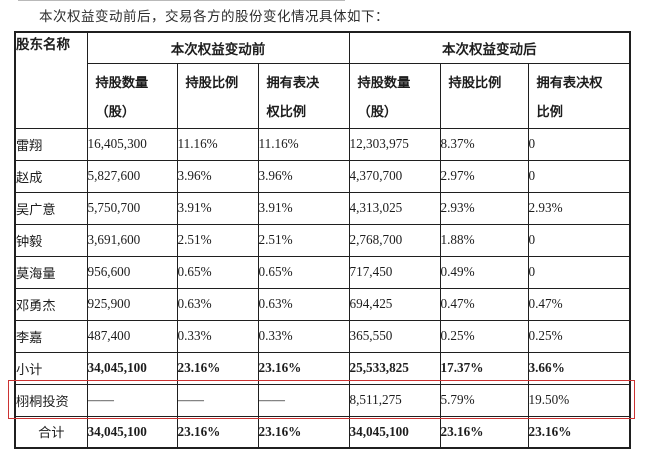  Describe the element at coordinates (484, 95) in the screenshot. I see `header-share-ratio-after: 持股比例` at that location.